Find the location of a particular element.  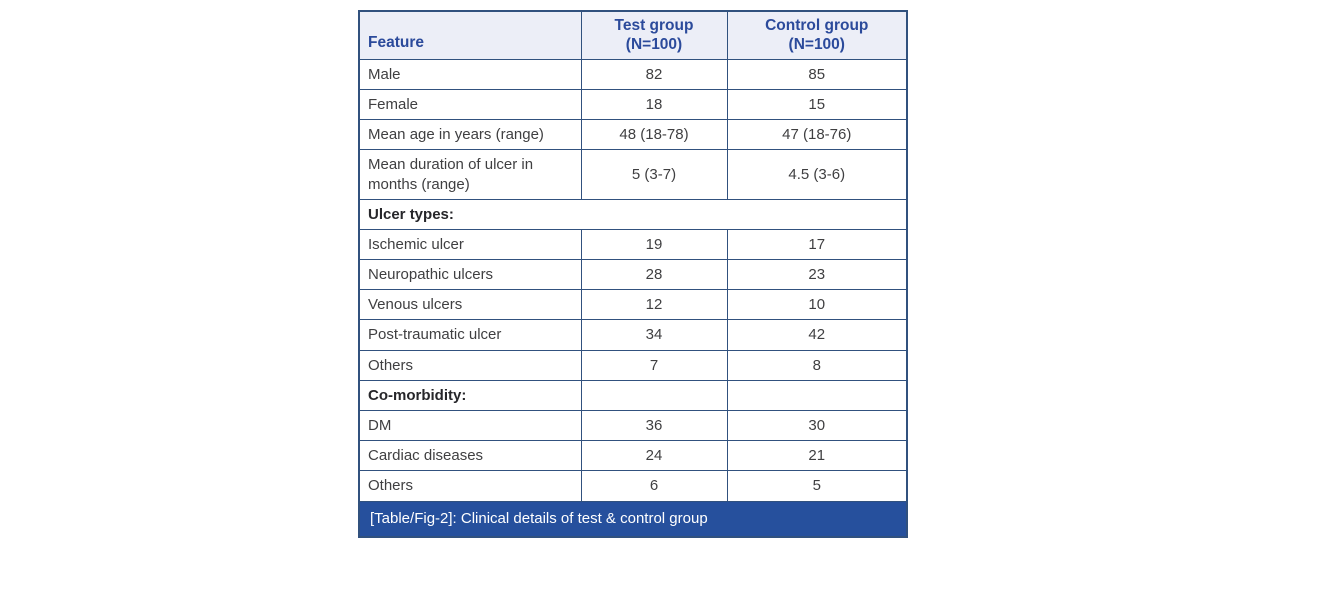

table-row-venous-ulcers: Venous ulcers 12 10 is located at coordinates (633, 305).